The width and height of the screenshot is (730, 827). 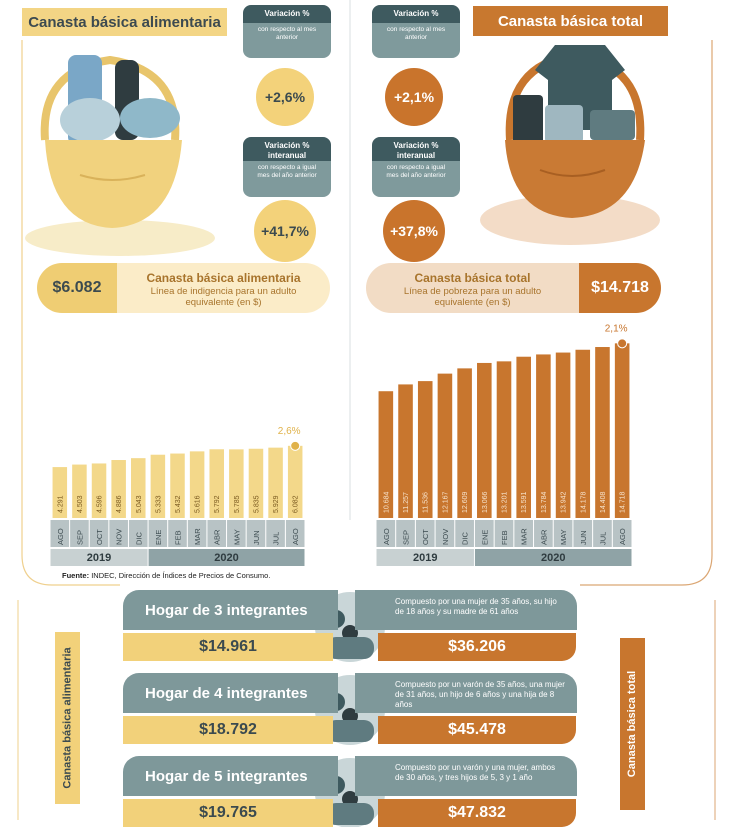 I want to click on x-tick-label: ABR, so click(x=217, y=537).